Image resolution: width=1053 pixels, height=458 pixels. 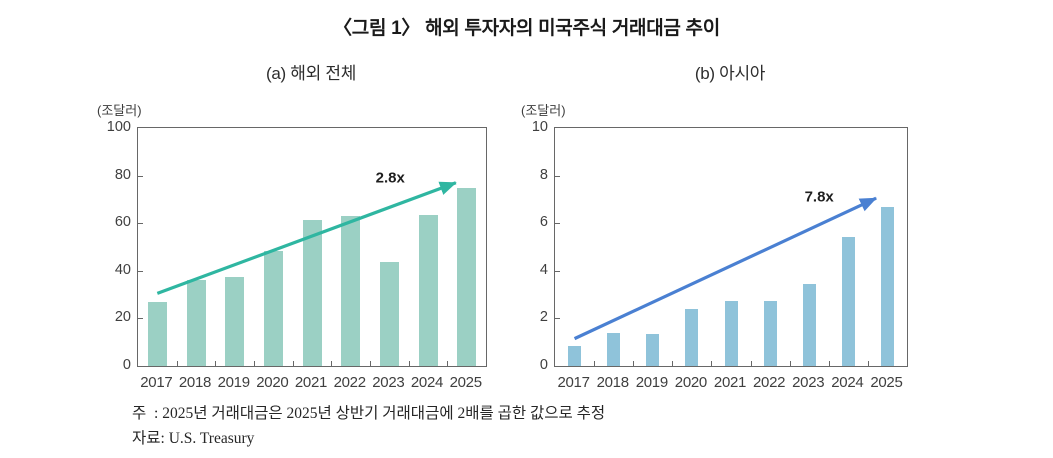 What do you see at coordinates (526, 28) in the screenshot?
I see `figure-title: 〈그림 1〉 해외 투자자의 미국주식 거래대금 추이` at bounding box center [526, 28].